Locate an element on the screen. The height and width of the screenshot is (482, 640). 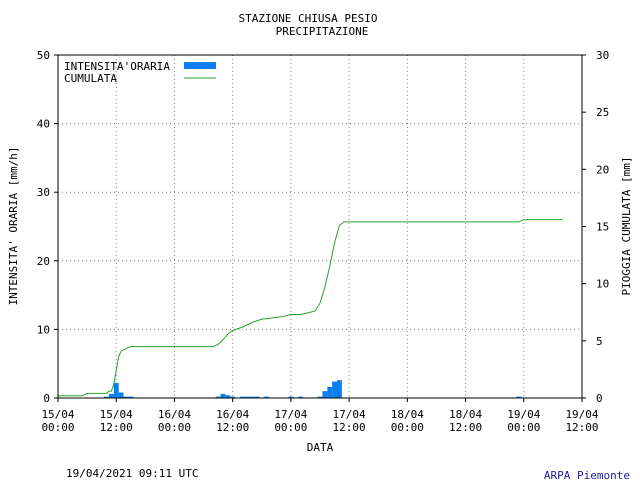
legend-swatch-intensity is located at coordinates (200, 65).